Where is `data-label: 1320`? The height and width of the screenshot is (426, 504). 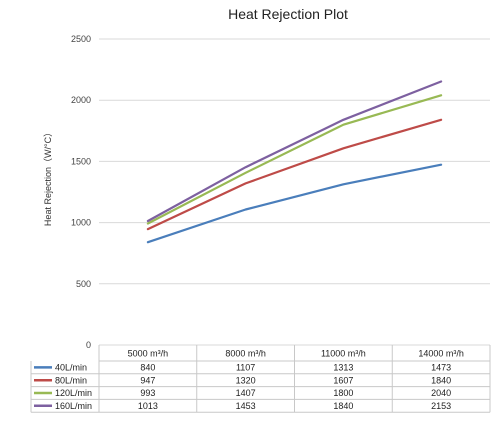 data-label: 1320 is located at coordinates (246, 380).